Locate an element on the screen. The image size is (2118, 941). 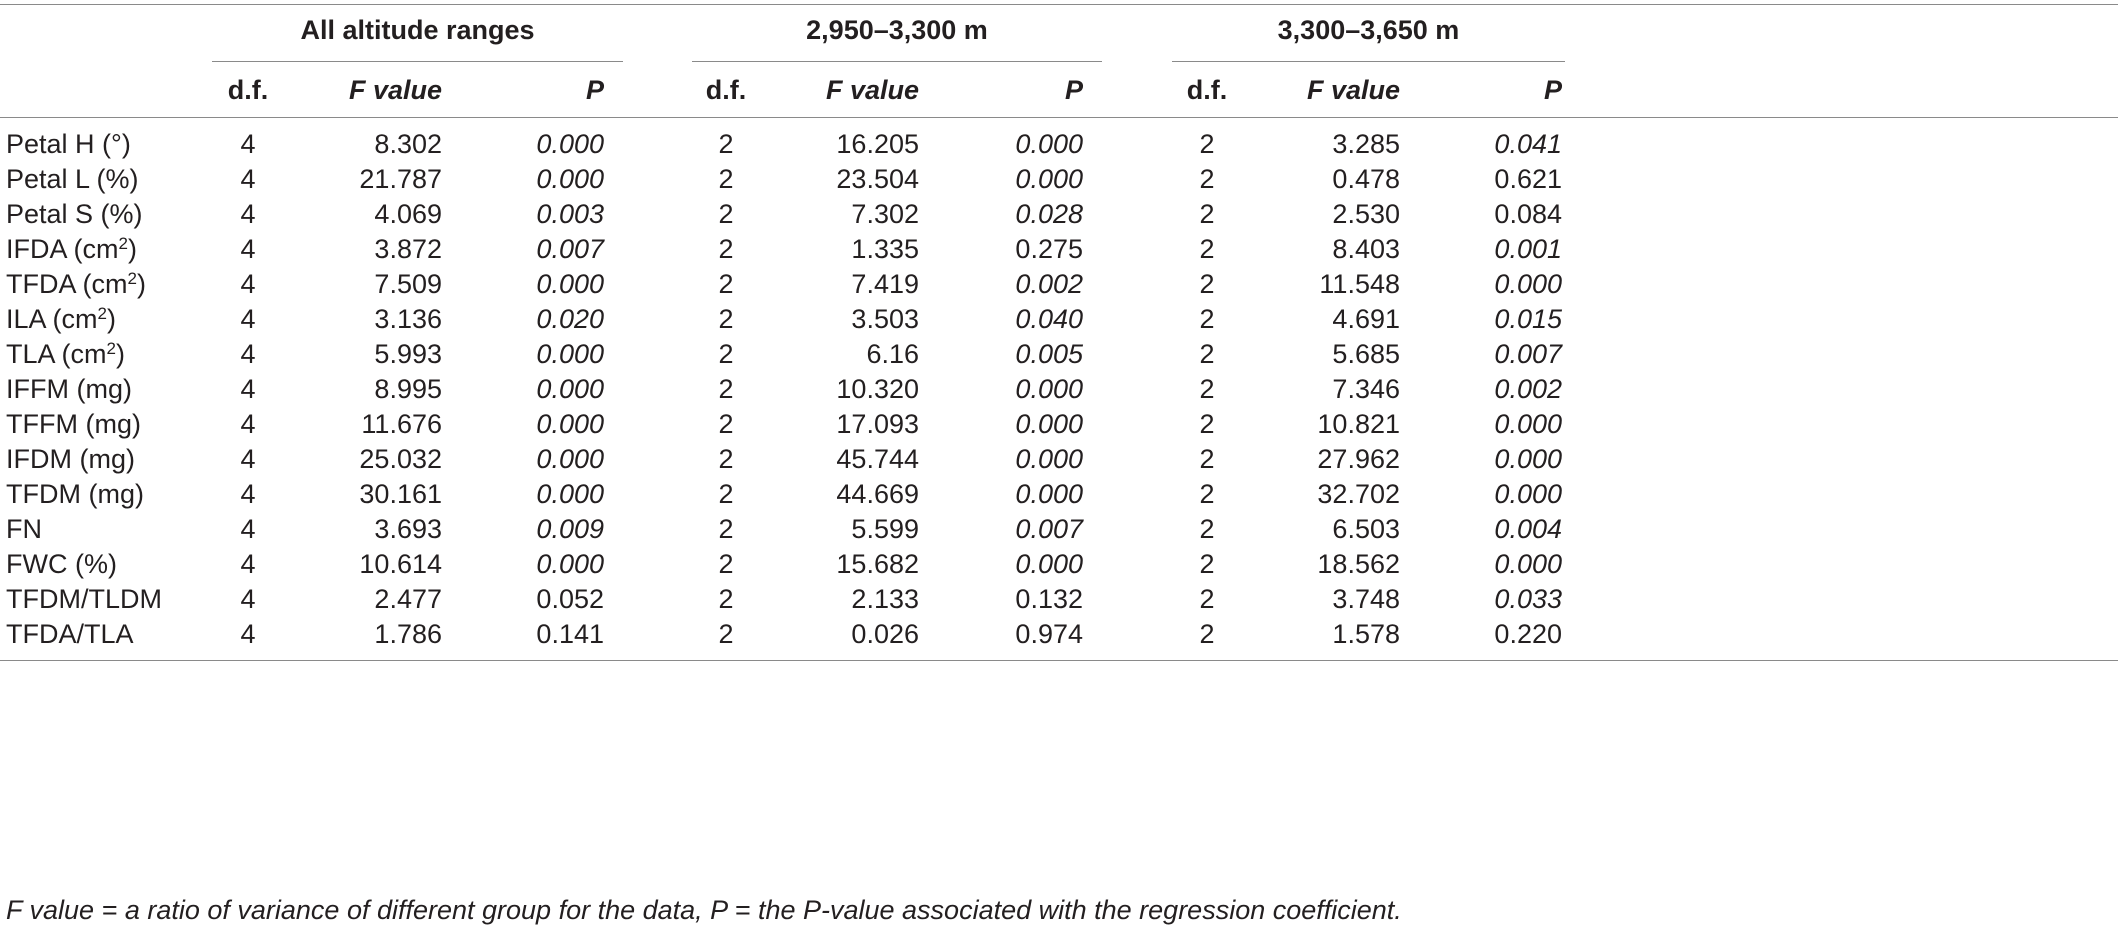
group-title-2: 2,950–3,300 m is located at coordinates (897, 30).